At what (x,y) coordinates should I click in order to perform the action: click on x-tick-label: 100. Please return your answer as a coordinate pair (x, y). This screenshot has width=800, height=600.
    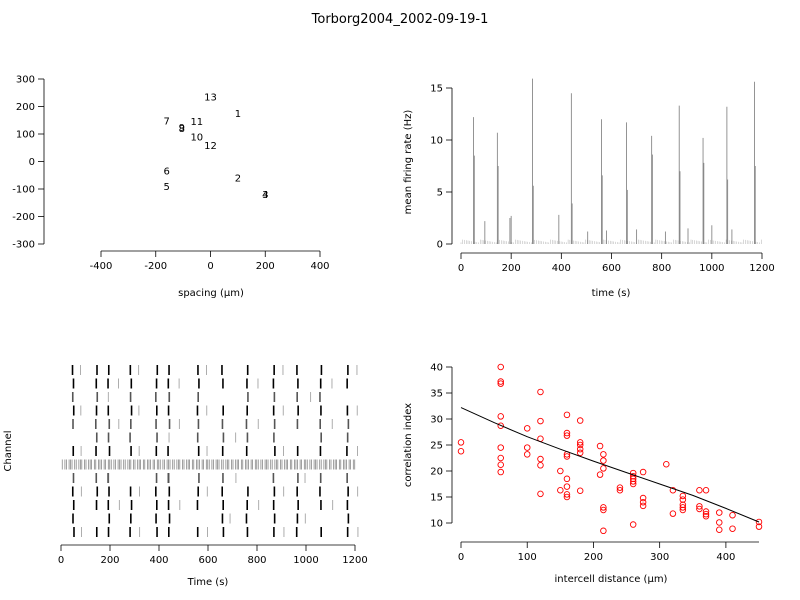
    Looking at the image, I should click on (527, 557).